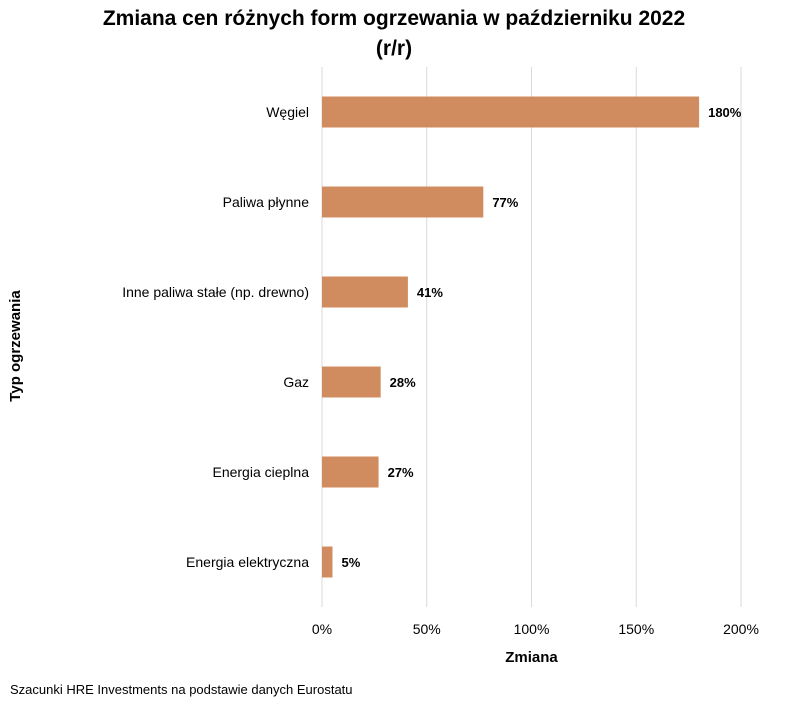 The height and width of the screenshot is (702, 788). Describe the element at coordinates (430, 292) in the screenshot. I see `data-label: 41%` at that location.